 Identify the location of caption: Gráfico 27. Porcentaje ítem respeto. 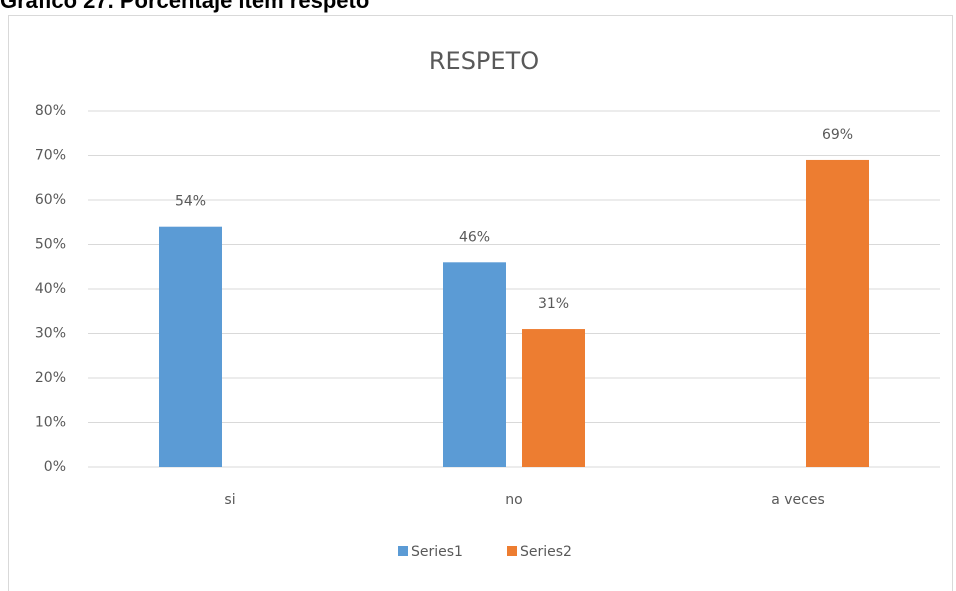
(185, 6).